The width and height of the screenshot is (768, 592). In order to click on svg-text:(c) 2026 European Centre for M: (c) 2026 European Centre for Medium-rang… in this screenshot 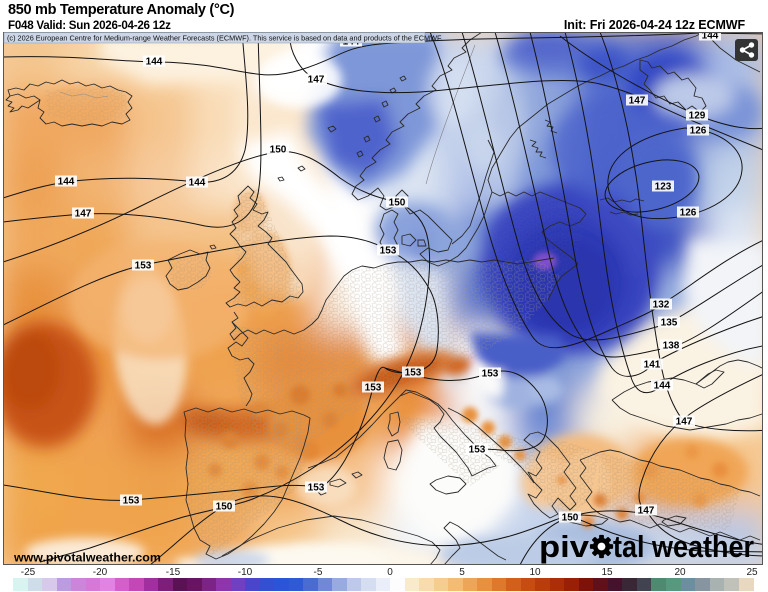, I will do `click(225, 38)`.